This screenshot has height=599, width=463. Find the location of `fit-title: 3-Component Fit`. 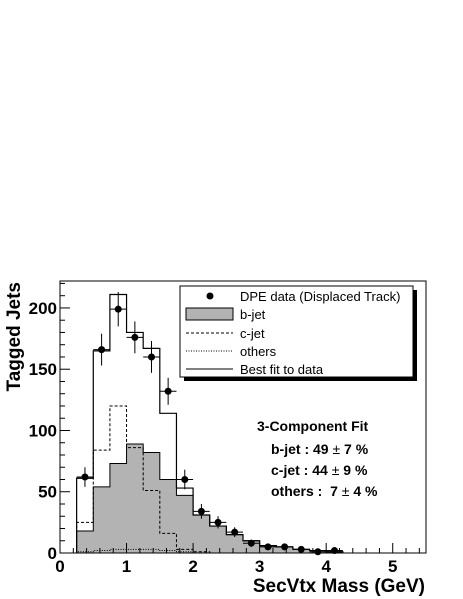

fit-title: 3-Component Fit is located at coordinates (313, 426).